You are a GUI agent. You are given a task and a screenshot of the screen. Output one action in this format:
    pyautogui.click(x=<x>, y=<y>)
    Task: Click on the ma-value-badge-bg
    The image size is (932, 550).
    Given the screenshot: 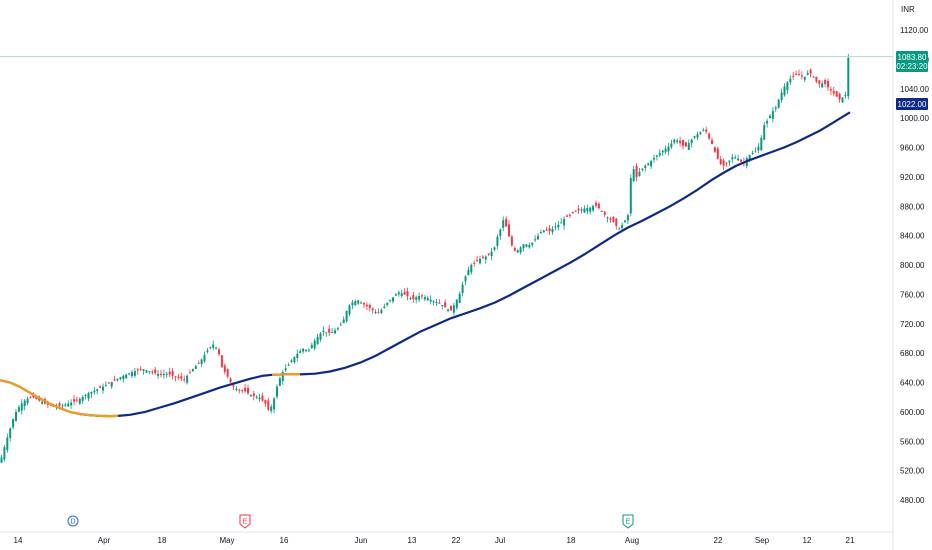 What is the action you would take?
    pyautogui.click(x=912, y=104)
    